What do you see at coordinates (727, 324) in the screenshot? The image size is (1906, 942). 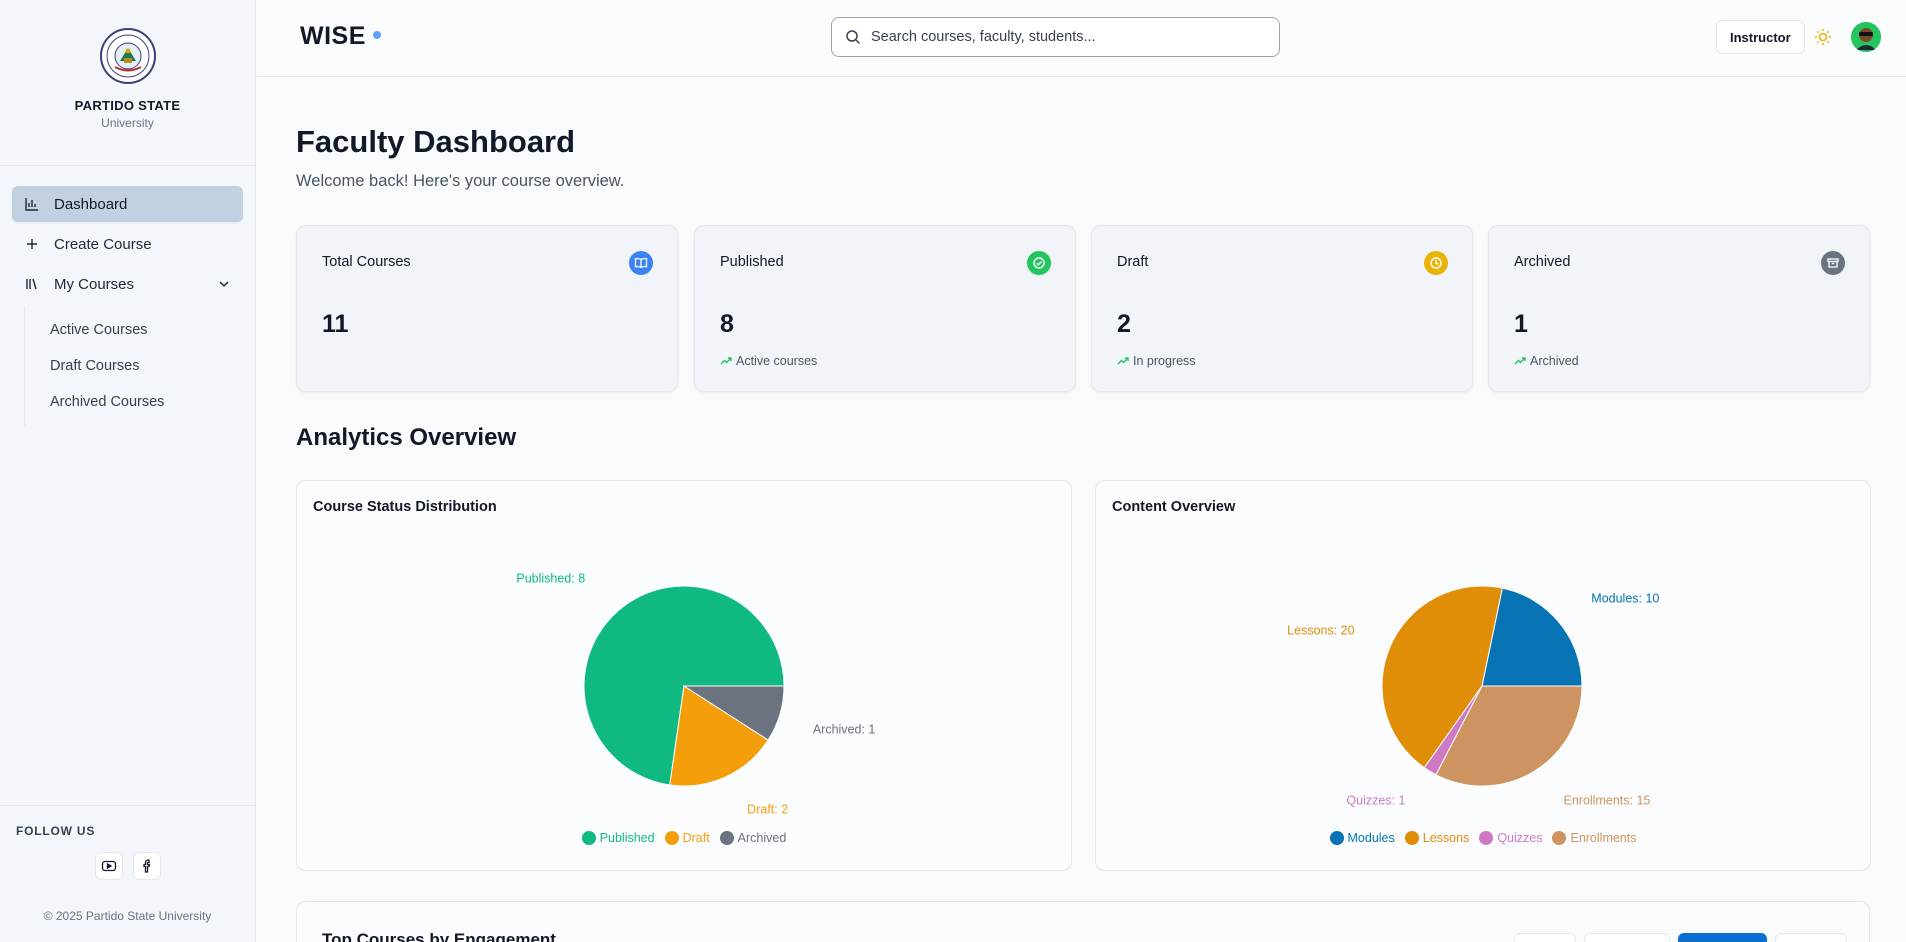 I see `stat-value: 8` at bounding box center [727, 324].